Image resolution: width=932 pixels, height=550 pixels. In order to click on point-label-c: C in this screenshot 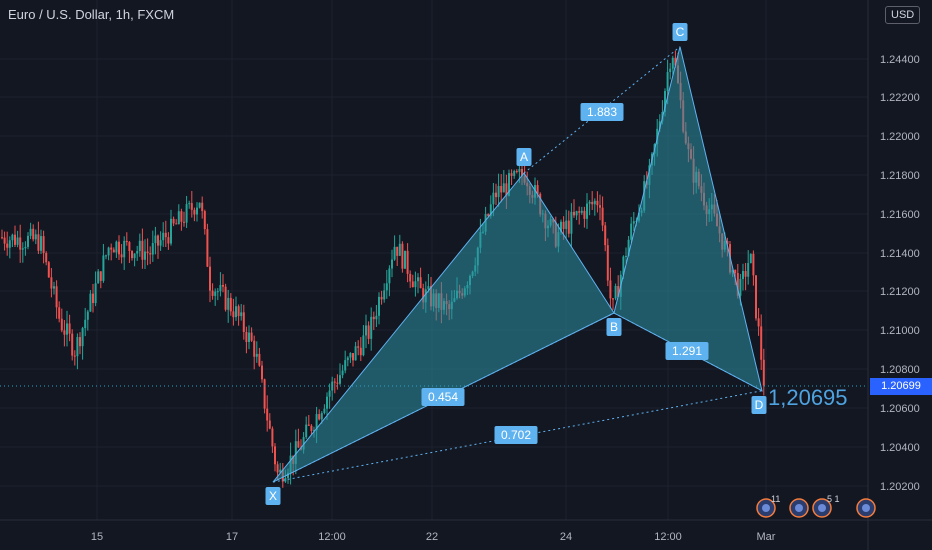, I will do `click(680, 32)`.